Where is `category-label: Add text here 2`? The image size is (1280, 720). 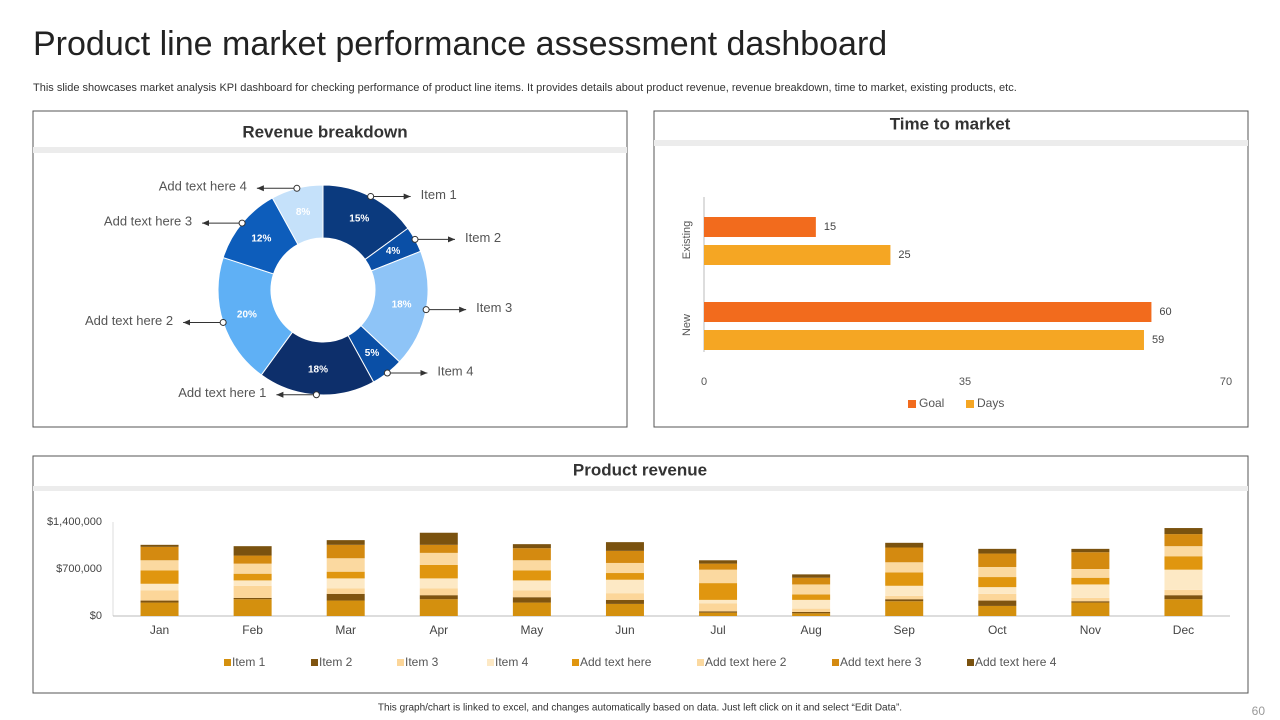 category-label: Add text here 2 is located at coordinates (129, 320).